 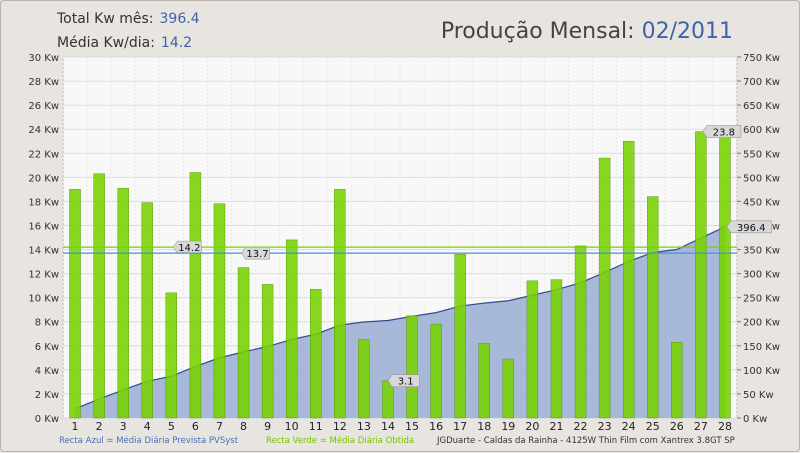 I want to click on x-tick-label: 21, so click(x=556, y=426).